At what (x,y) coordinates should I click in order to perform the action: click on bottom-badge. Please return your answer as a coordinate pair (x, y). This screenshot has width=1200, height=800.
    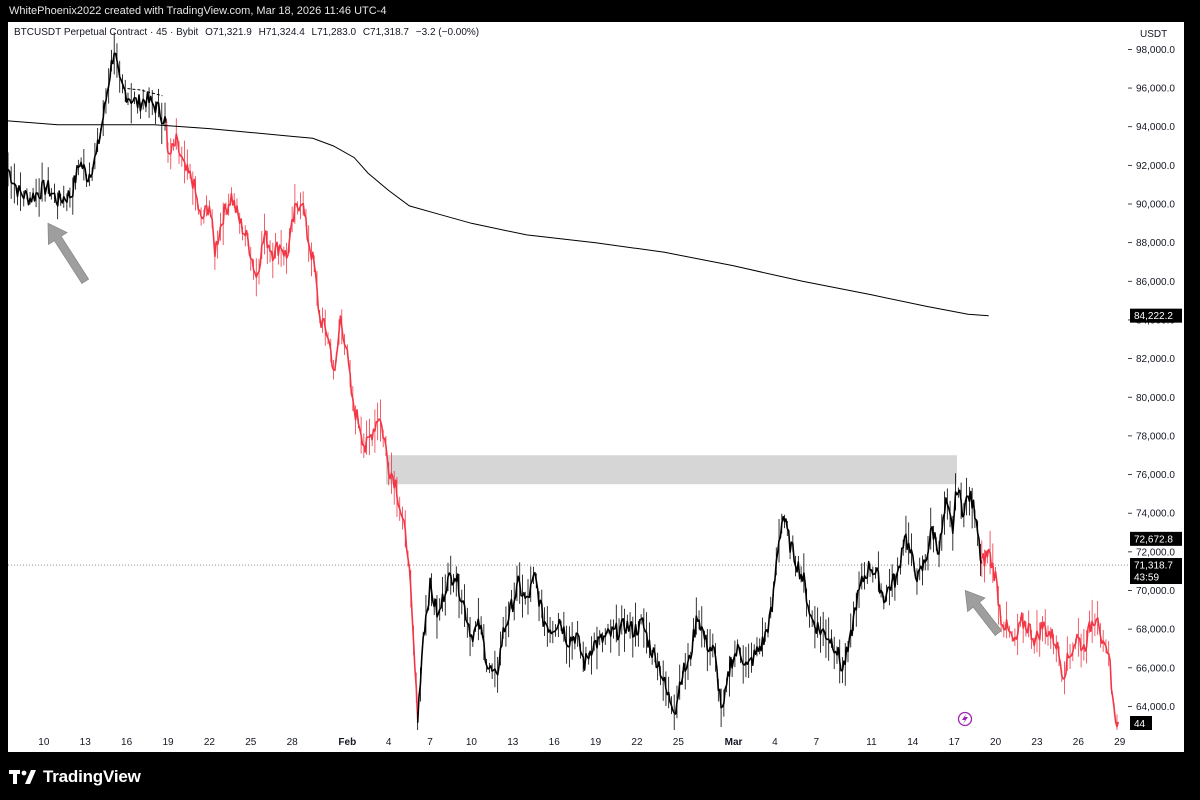
    Looking at the image, I should click on (1141, 723).